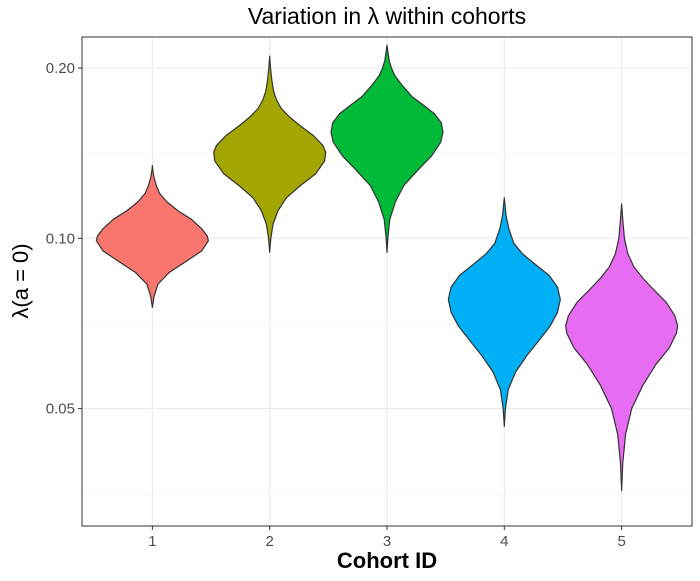 The height and width of the screenshot is (581, 700). Describe the element at coordinates (387, 560) in the screenshot. I see `x-axis-label: Cohort ID` at that location.